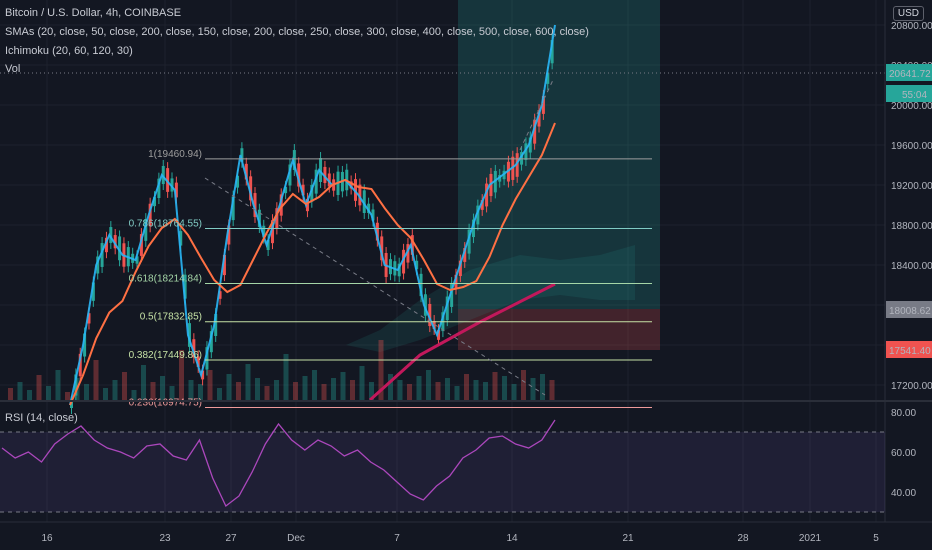 The height and width of the screenshot is (550, 932). I want to click on fib-label: 0.236(16974.75), so click(165, 403).